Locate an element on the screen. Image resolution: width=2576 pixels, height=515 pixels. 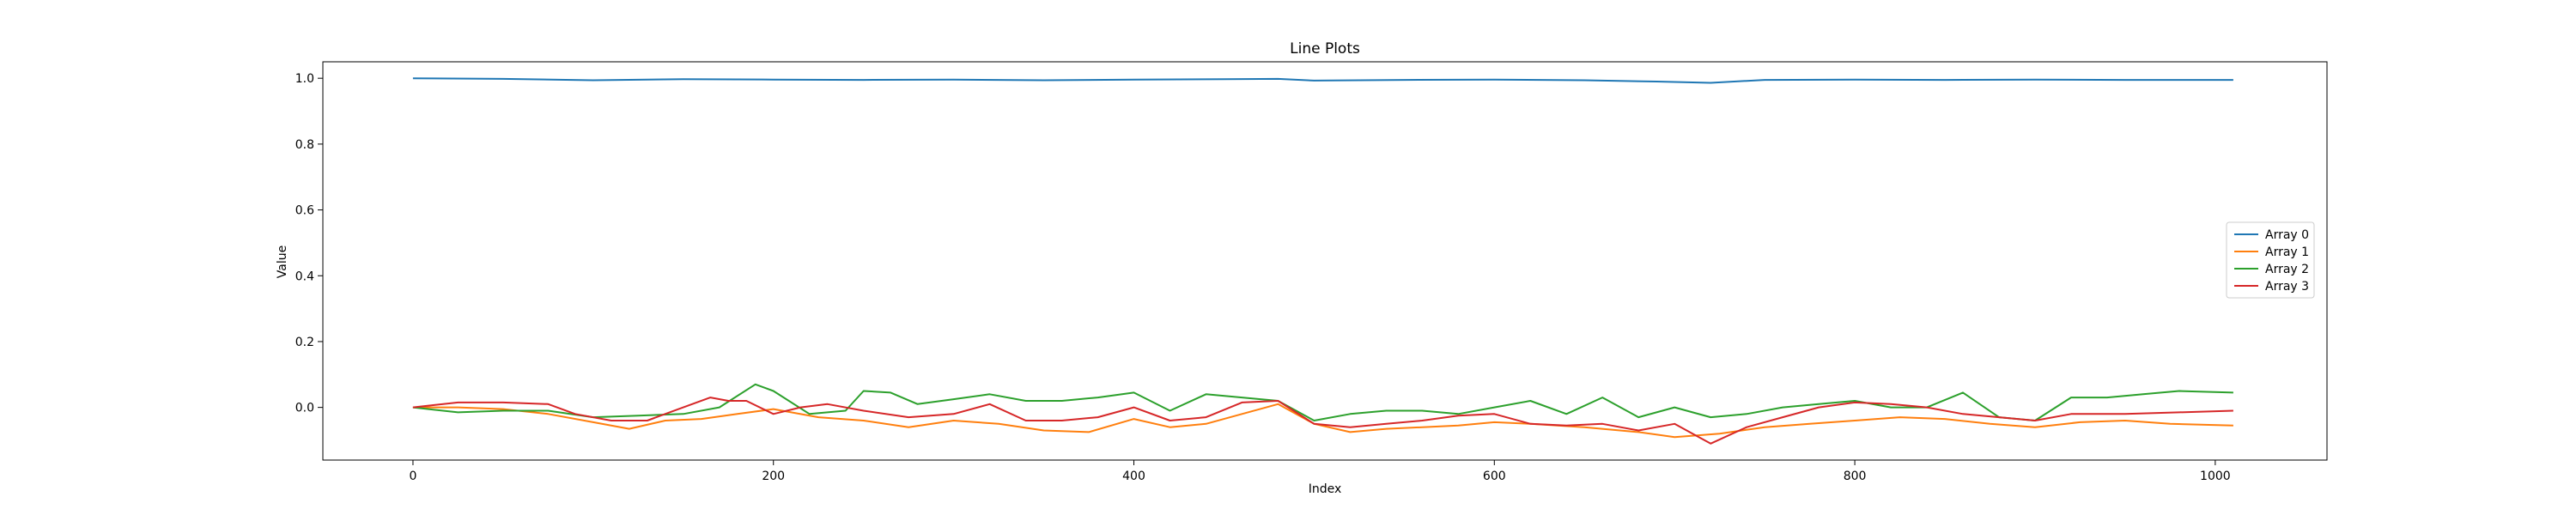
y-tick-label: 1.0 is located at coordinates (304, 79).